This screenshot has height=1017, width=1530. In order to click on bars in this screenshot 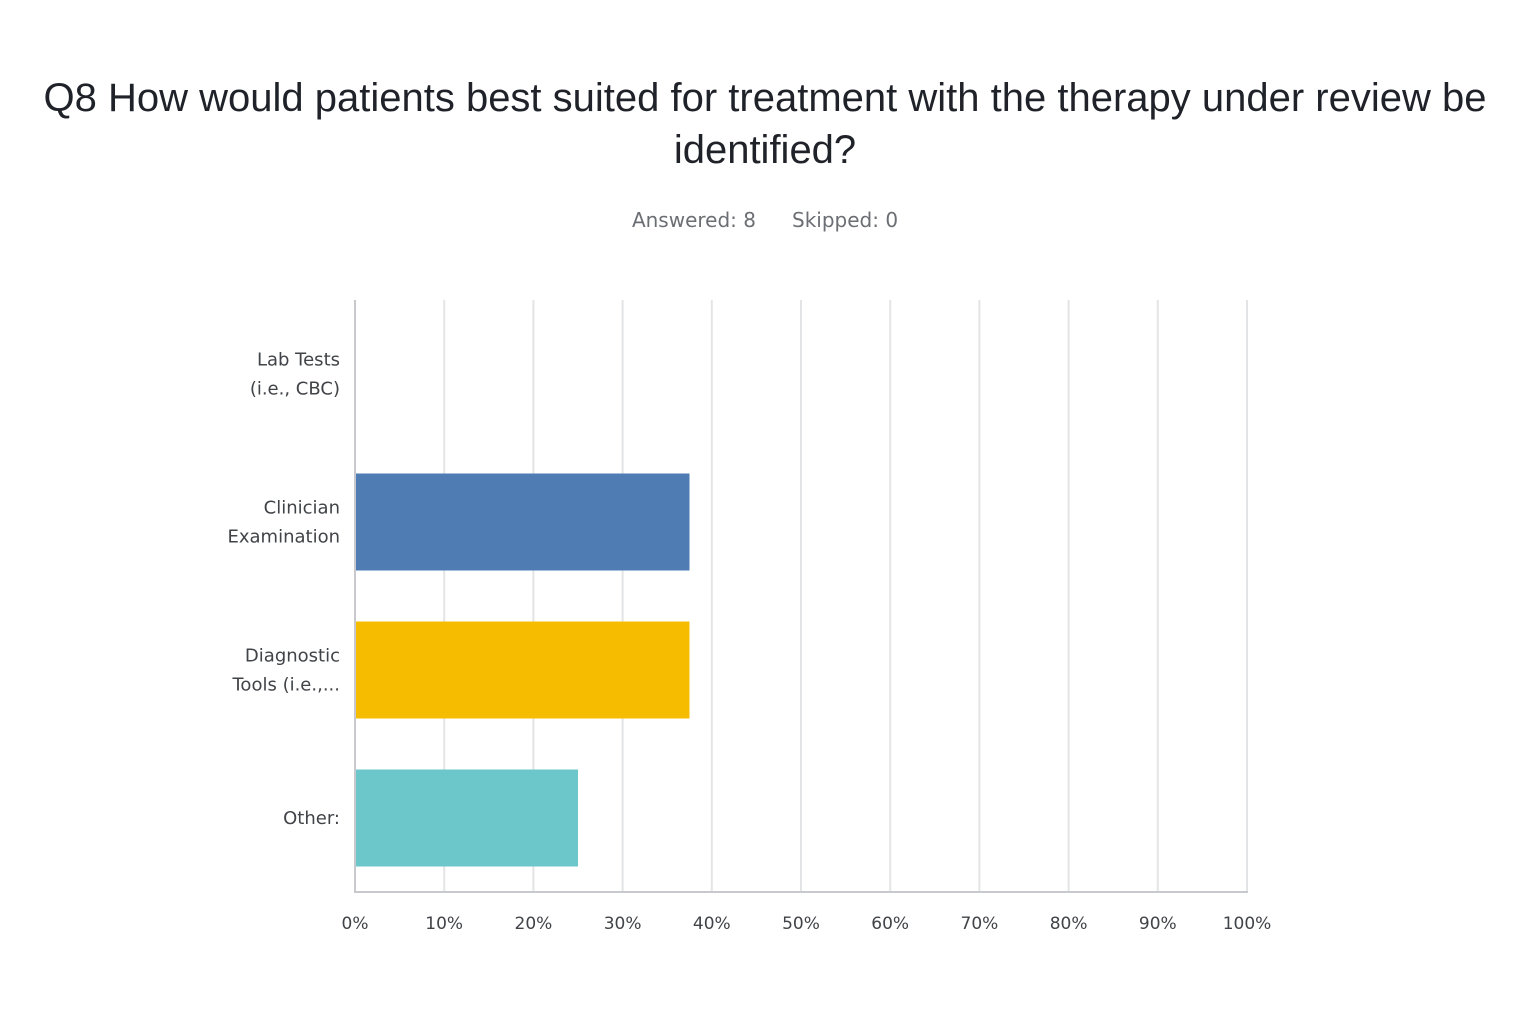, I will do `click(522, 670)`.